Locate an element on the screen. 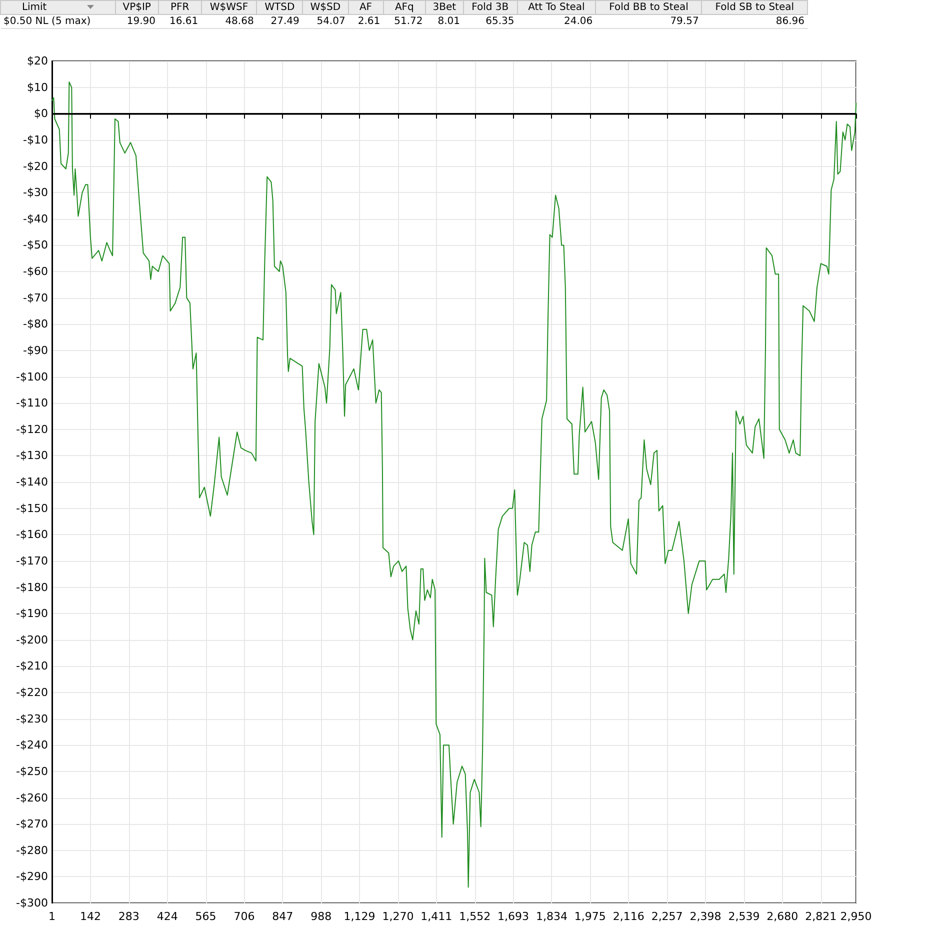  y-tick-label: -$270 is located at coordinates (32, 824).